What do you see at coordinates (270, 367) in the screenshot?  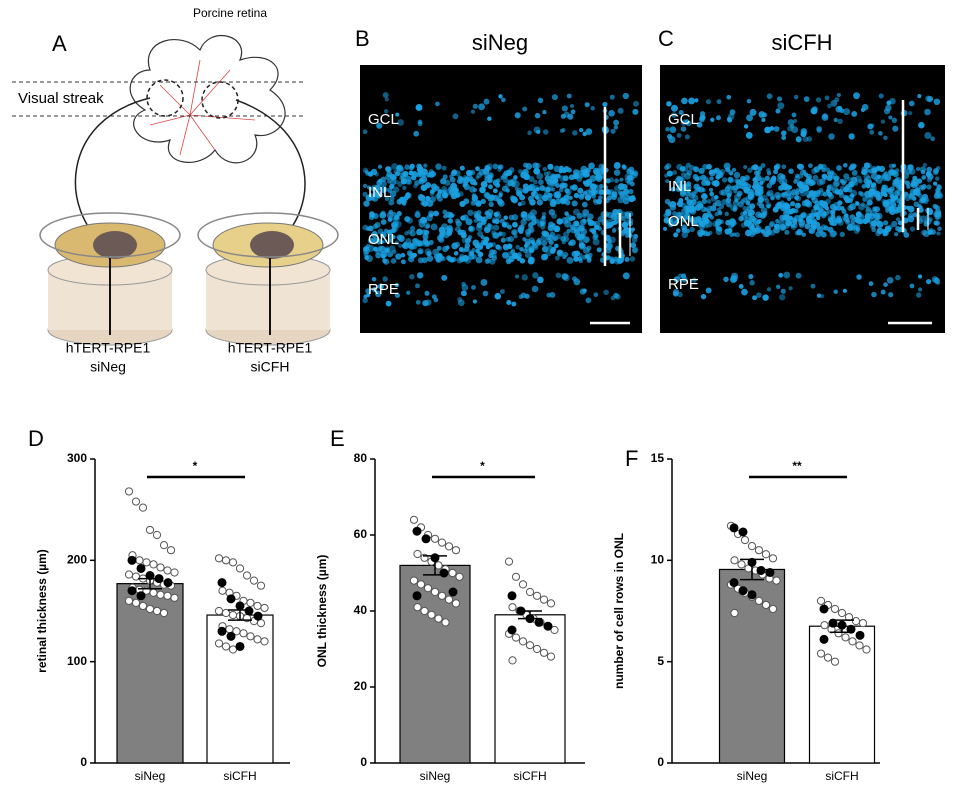 I see `condition-label: siCFH` at bounding box center [270, 367].